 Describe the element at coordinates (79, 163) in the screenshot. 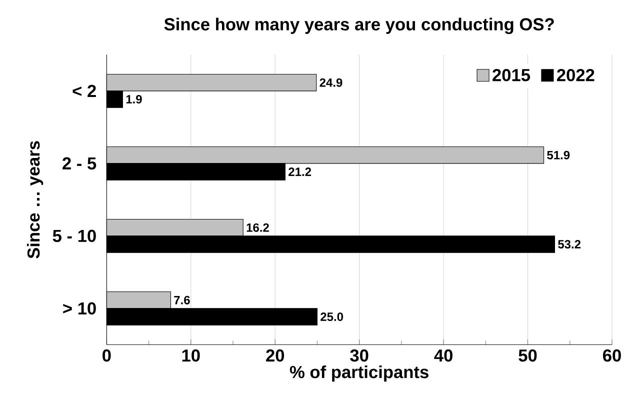

I see `y-tick-label: 2 - 5` at that location.